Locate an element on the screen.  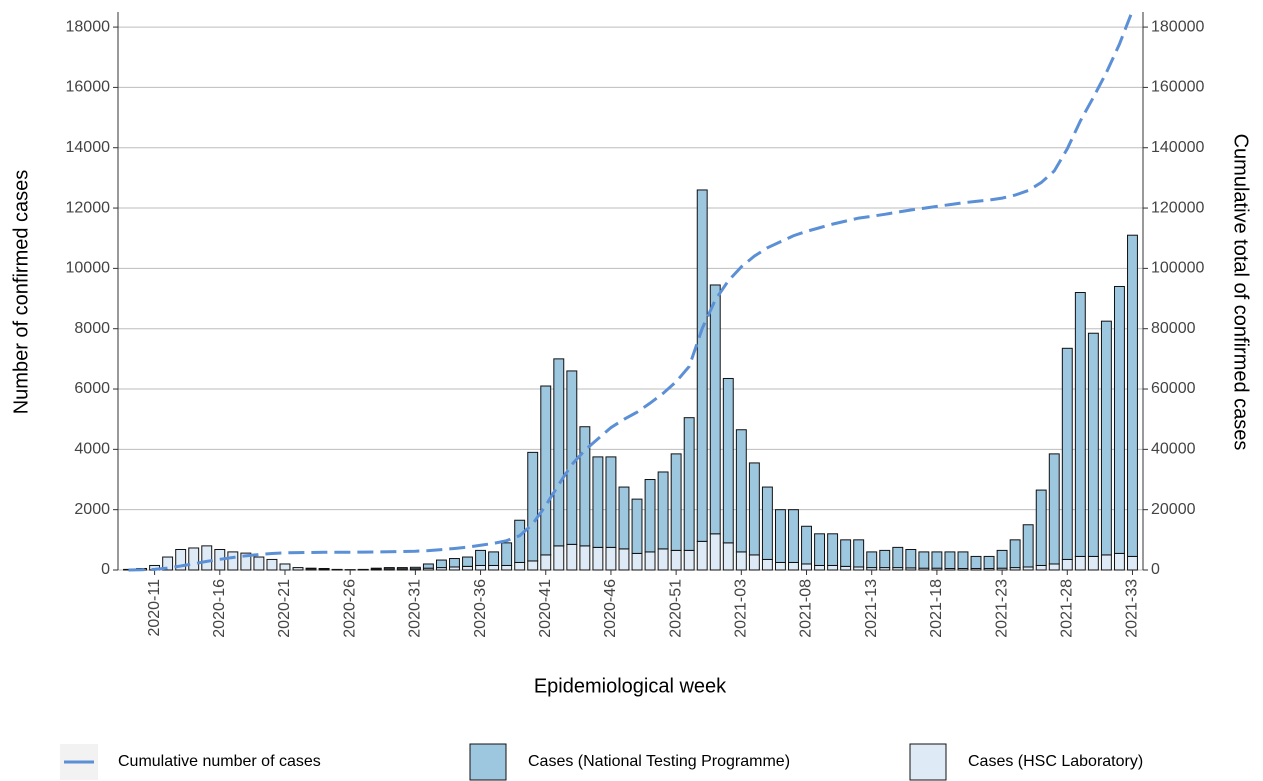
x-tick-label: 2021-13 is located at coordinates (871, 608).